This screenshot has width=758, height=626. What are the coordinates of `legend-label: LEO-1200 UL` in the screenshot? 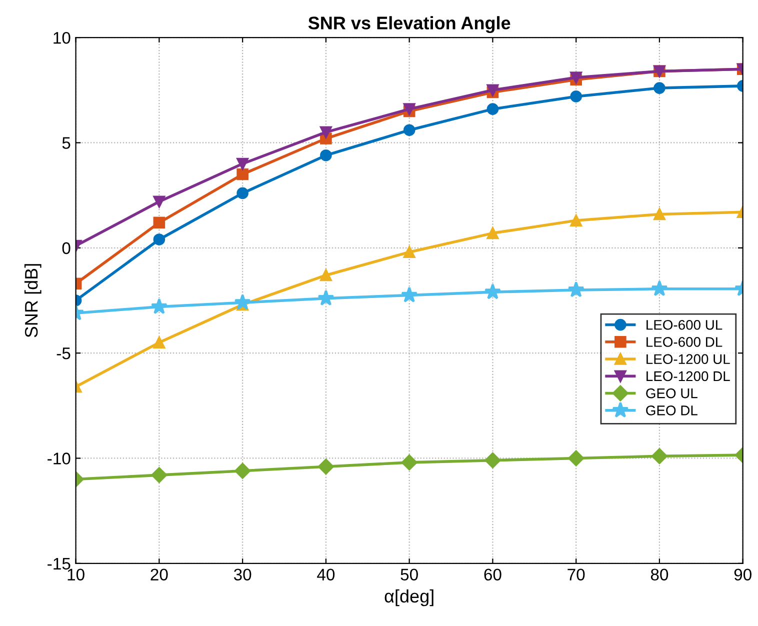 It's located at (688, 359).